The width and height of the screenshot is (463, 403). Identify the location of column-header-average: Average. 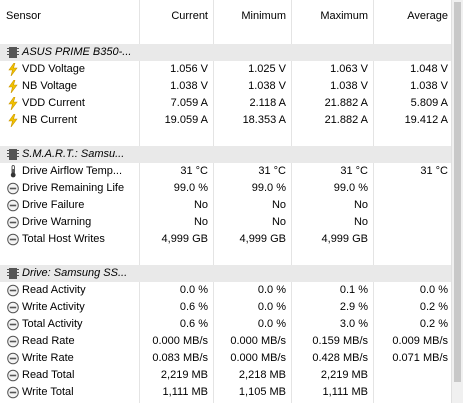
(427, 16).